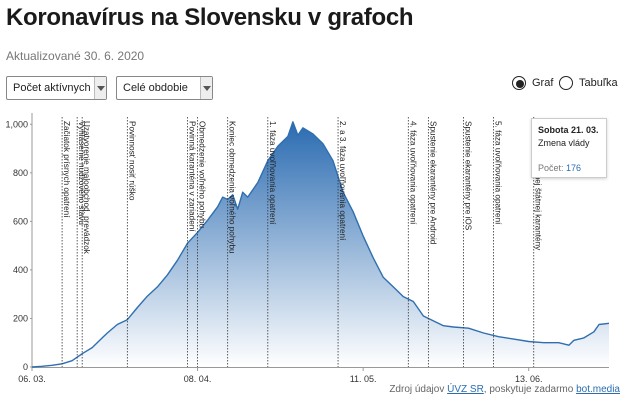  Describe the element at coordinates (467, 176) in the screenshot. I see `annotation-label: Spustenie ekarantény pre iOS` at that location.